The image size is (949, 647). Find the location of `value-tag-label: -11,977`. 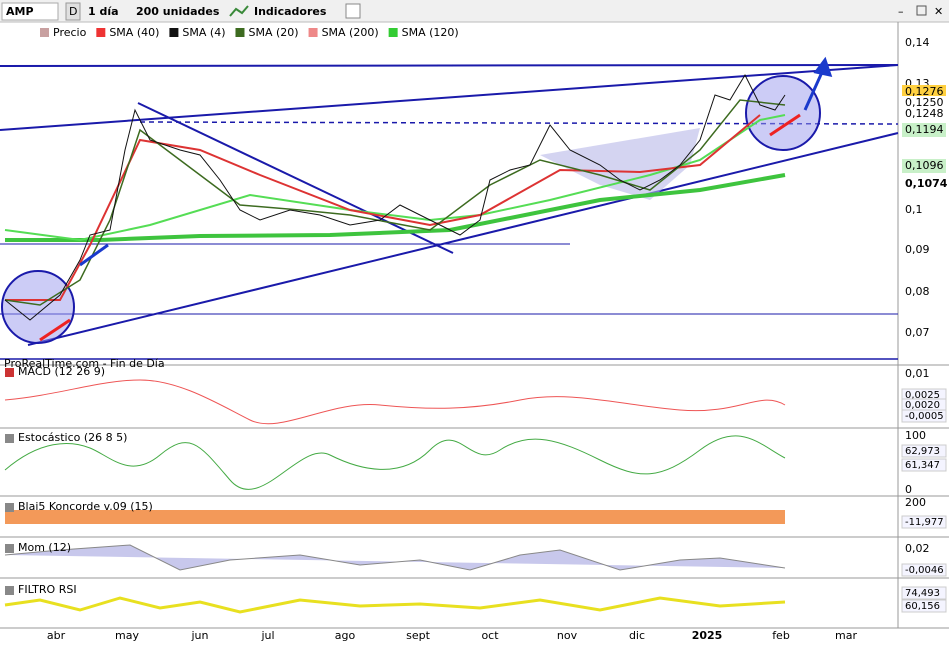

value-tag-label: -11,977 is located at coordinates (924, 522).